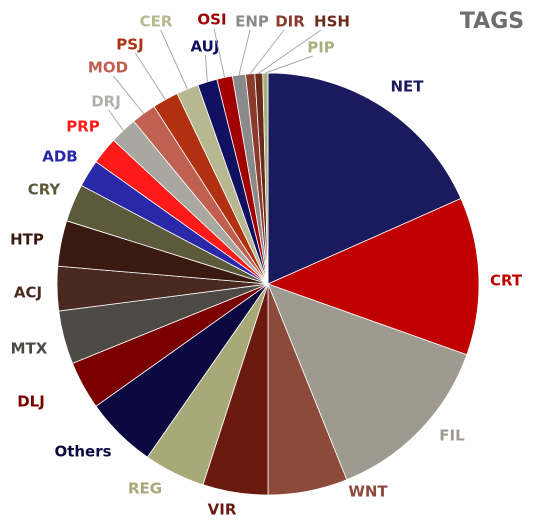 The height and width of the screenshot is (530, 540). What do you see at coordinates (506, 281) in the screenshot?
I see `slice-label: CRT` at bounding box center [506, 281].